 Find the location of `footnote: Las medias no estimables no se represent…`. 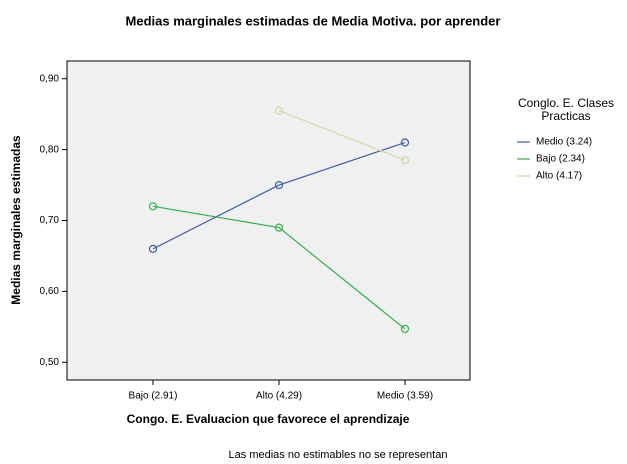

footnote: Las medias no estimables no se represent… is located at coordinates (338, 455).